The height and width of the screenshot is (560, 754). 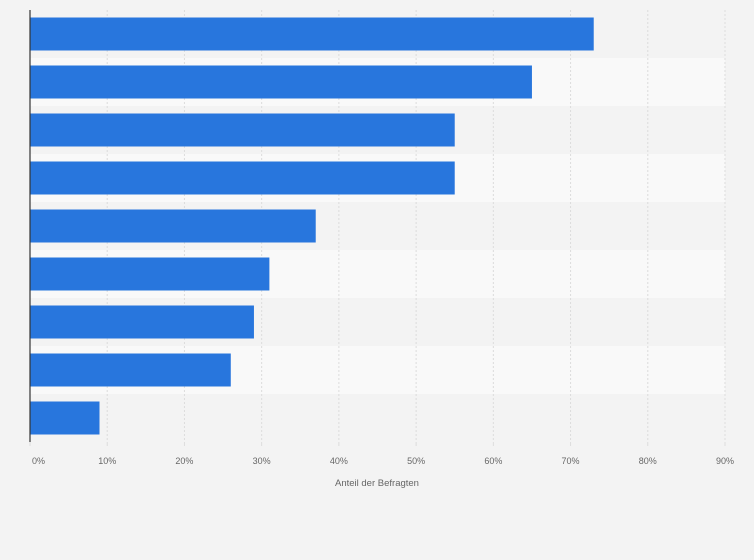 What do you see at coordinates (38, 461) in the screenshot?
I see `x-tick-label: 0%` at bounding box center [38, 461].